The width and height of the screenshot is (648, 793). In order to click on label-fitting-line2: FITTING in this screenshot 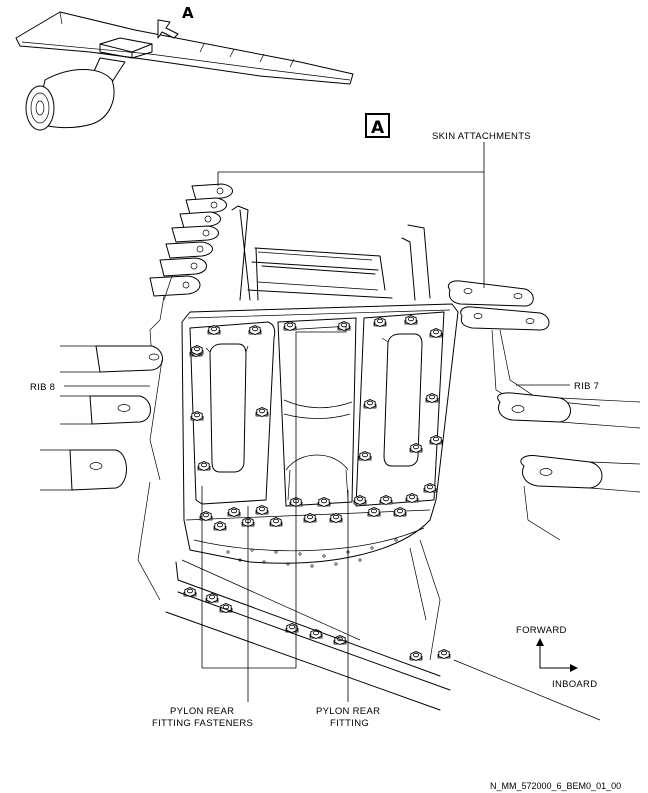, I will do `click(349, 723)`.